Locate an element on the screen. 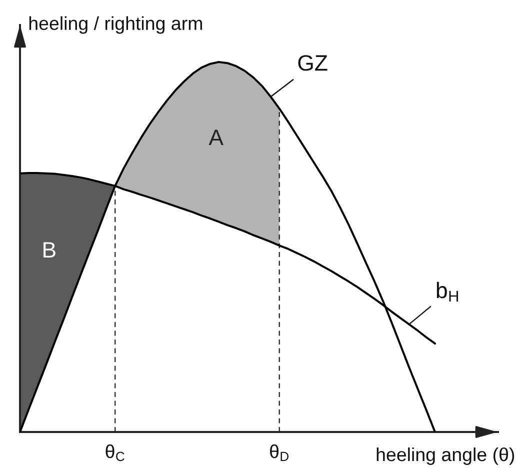 This screenshot has width=523, height=473. x-tick-label: θ$_{C}$ is located at coordinates (115, 453).